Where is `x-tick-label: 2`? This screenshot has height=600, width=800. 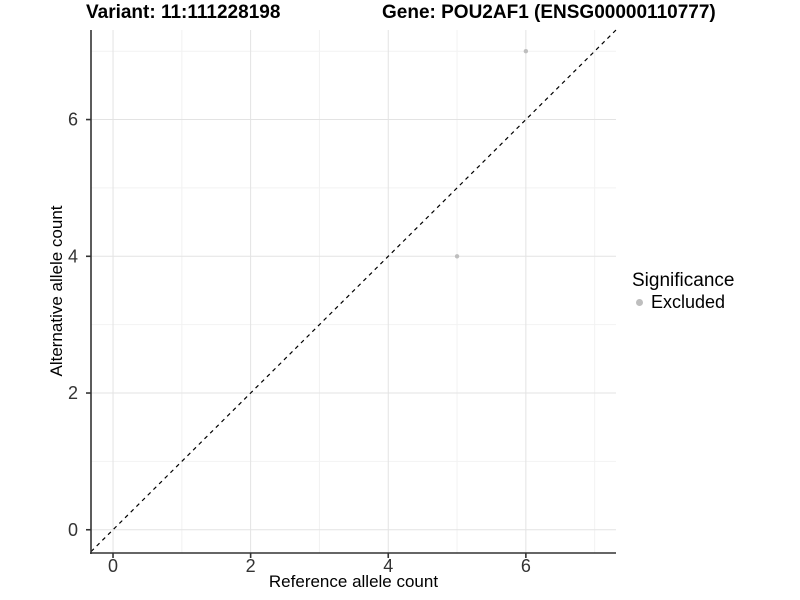 x-tick-label: 2 is located at coordinates (251, 566).